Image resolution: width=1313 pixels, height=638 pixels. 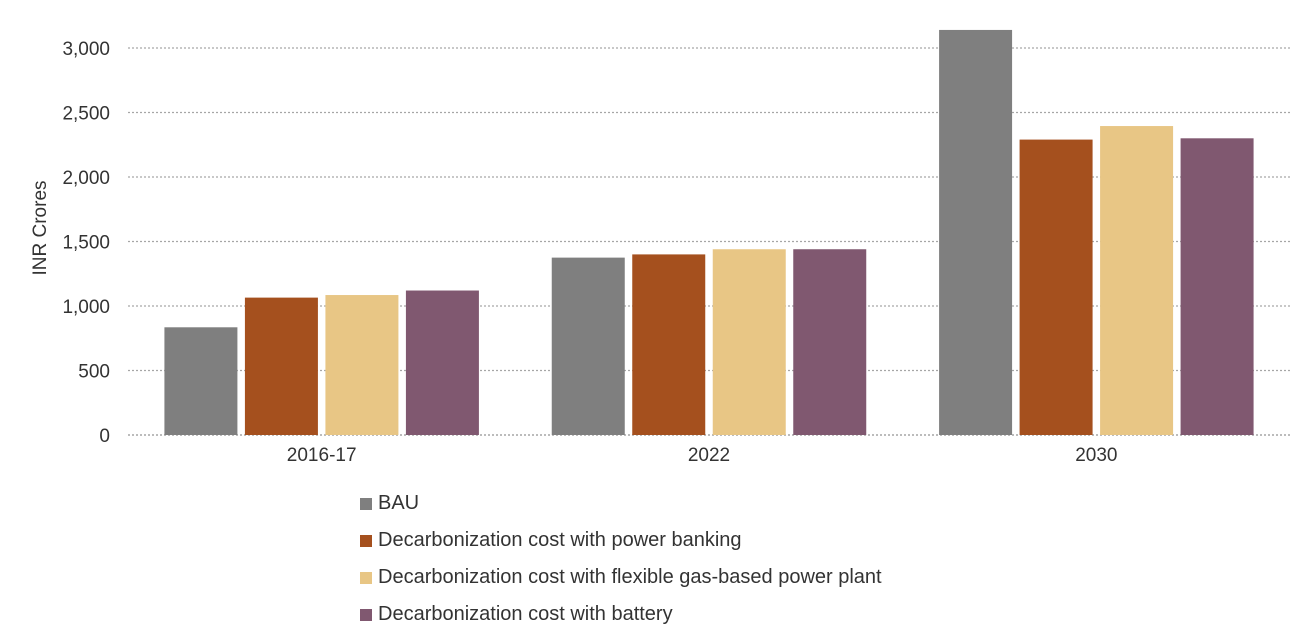 I want to click on legend-label: Decarbonization cost with battery, so click(x=525, y=614).